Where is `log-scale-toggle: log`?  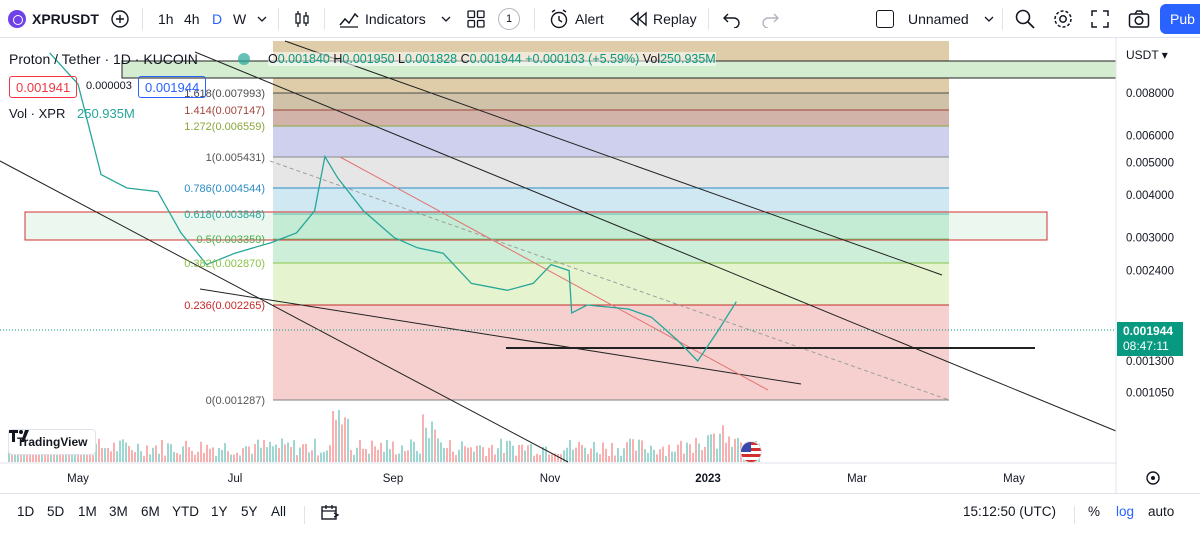 log-scale-toggle: log is located at coordinates (1125, 511).